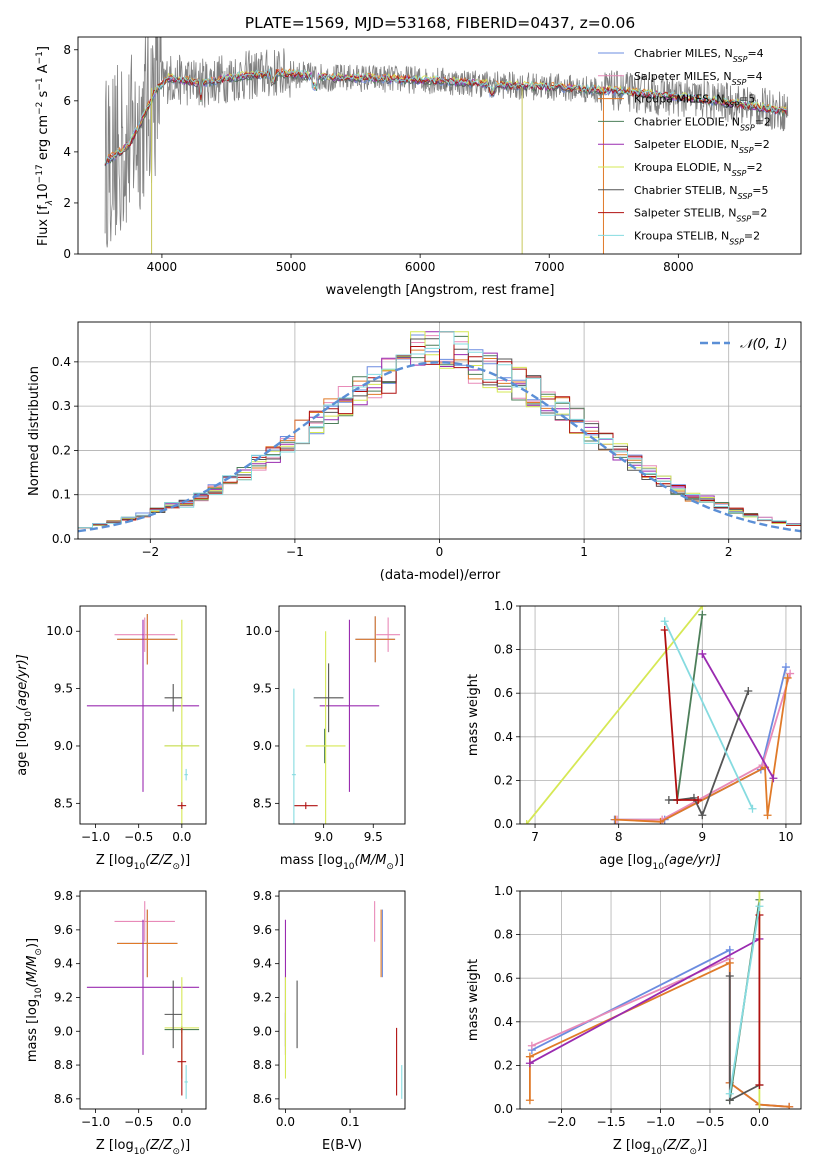  What do you see at coordinates (535, 837) in the screenshot?
I see `age_weight-xtick-label: 7` at bounding box center [535, 837].